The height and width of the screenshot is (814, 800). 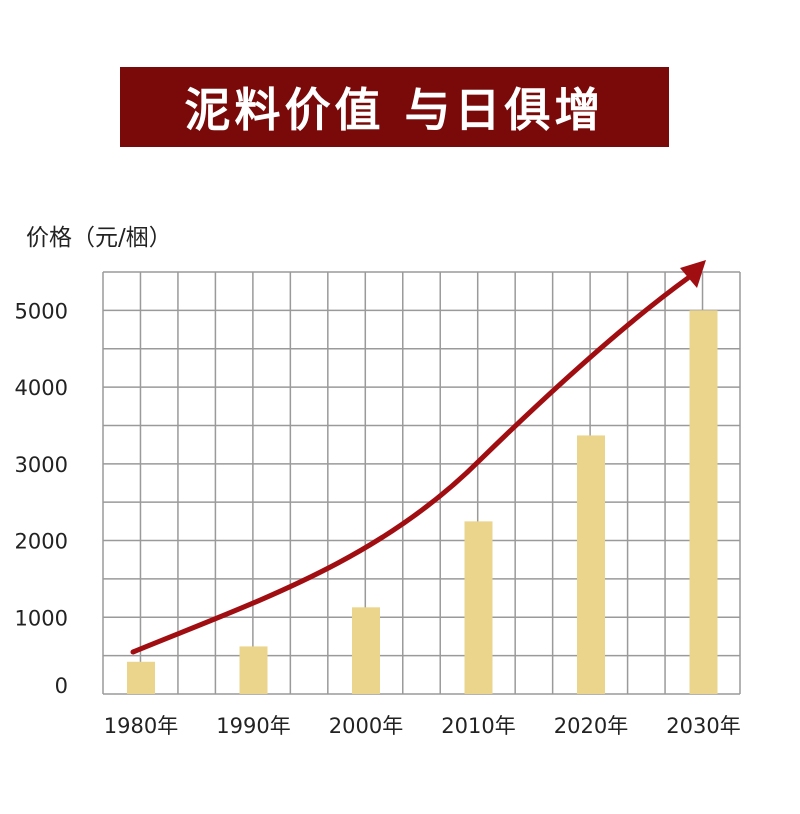 I want to click on y-tick-label: 5000, so click(x=41, y=311).